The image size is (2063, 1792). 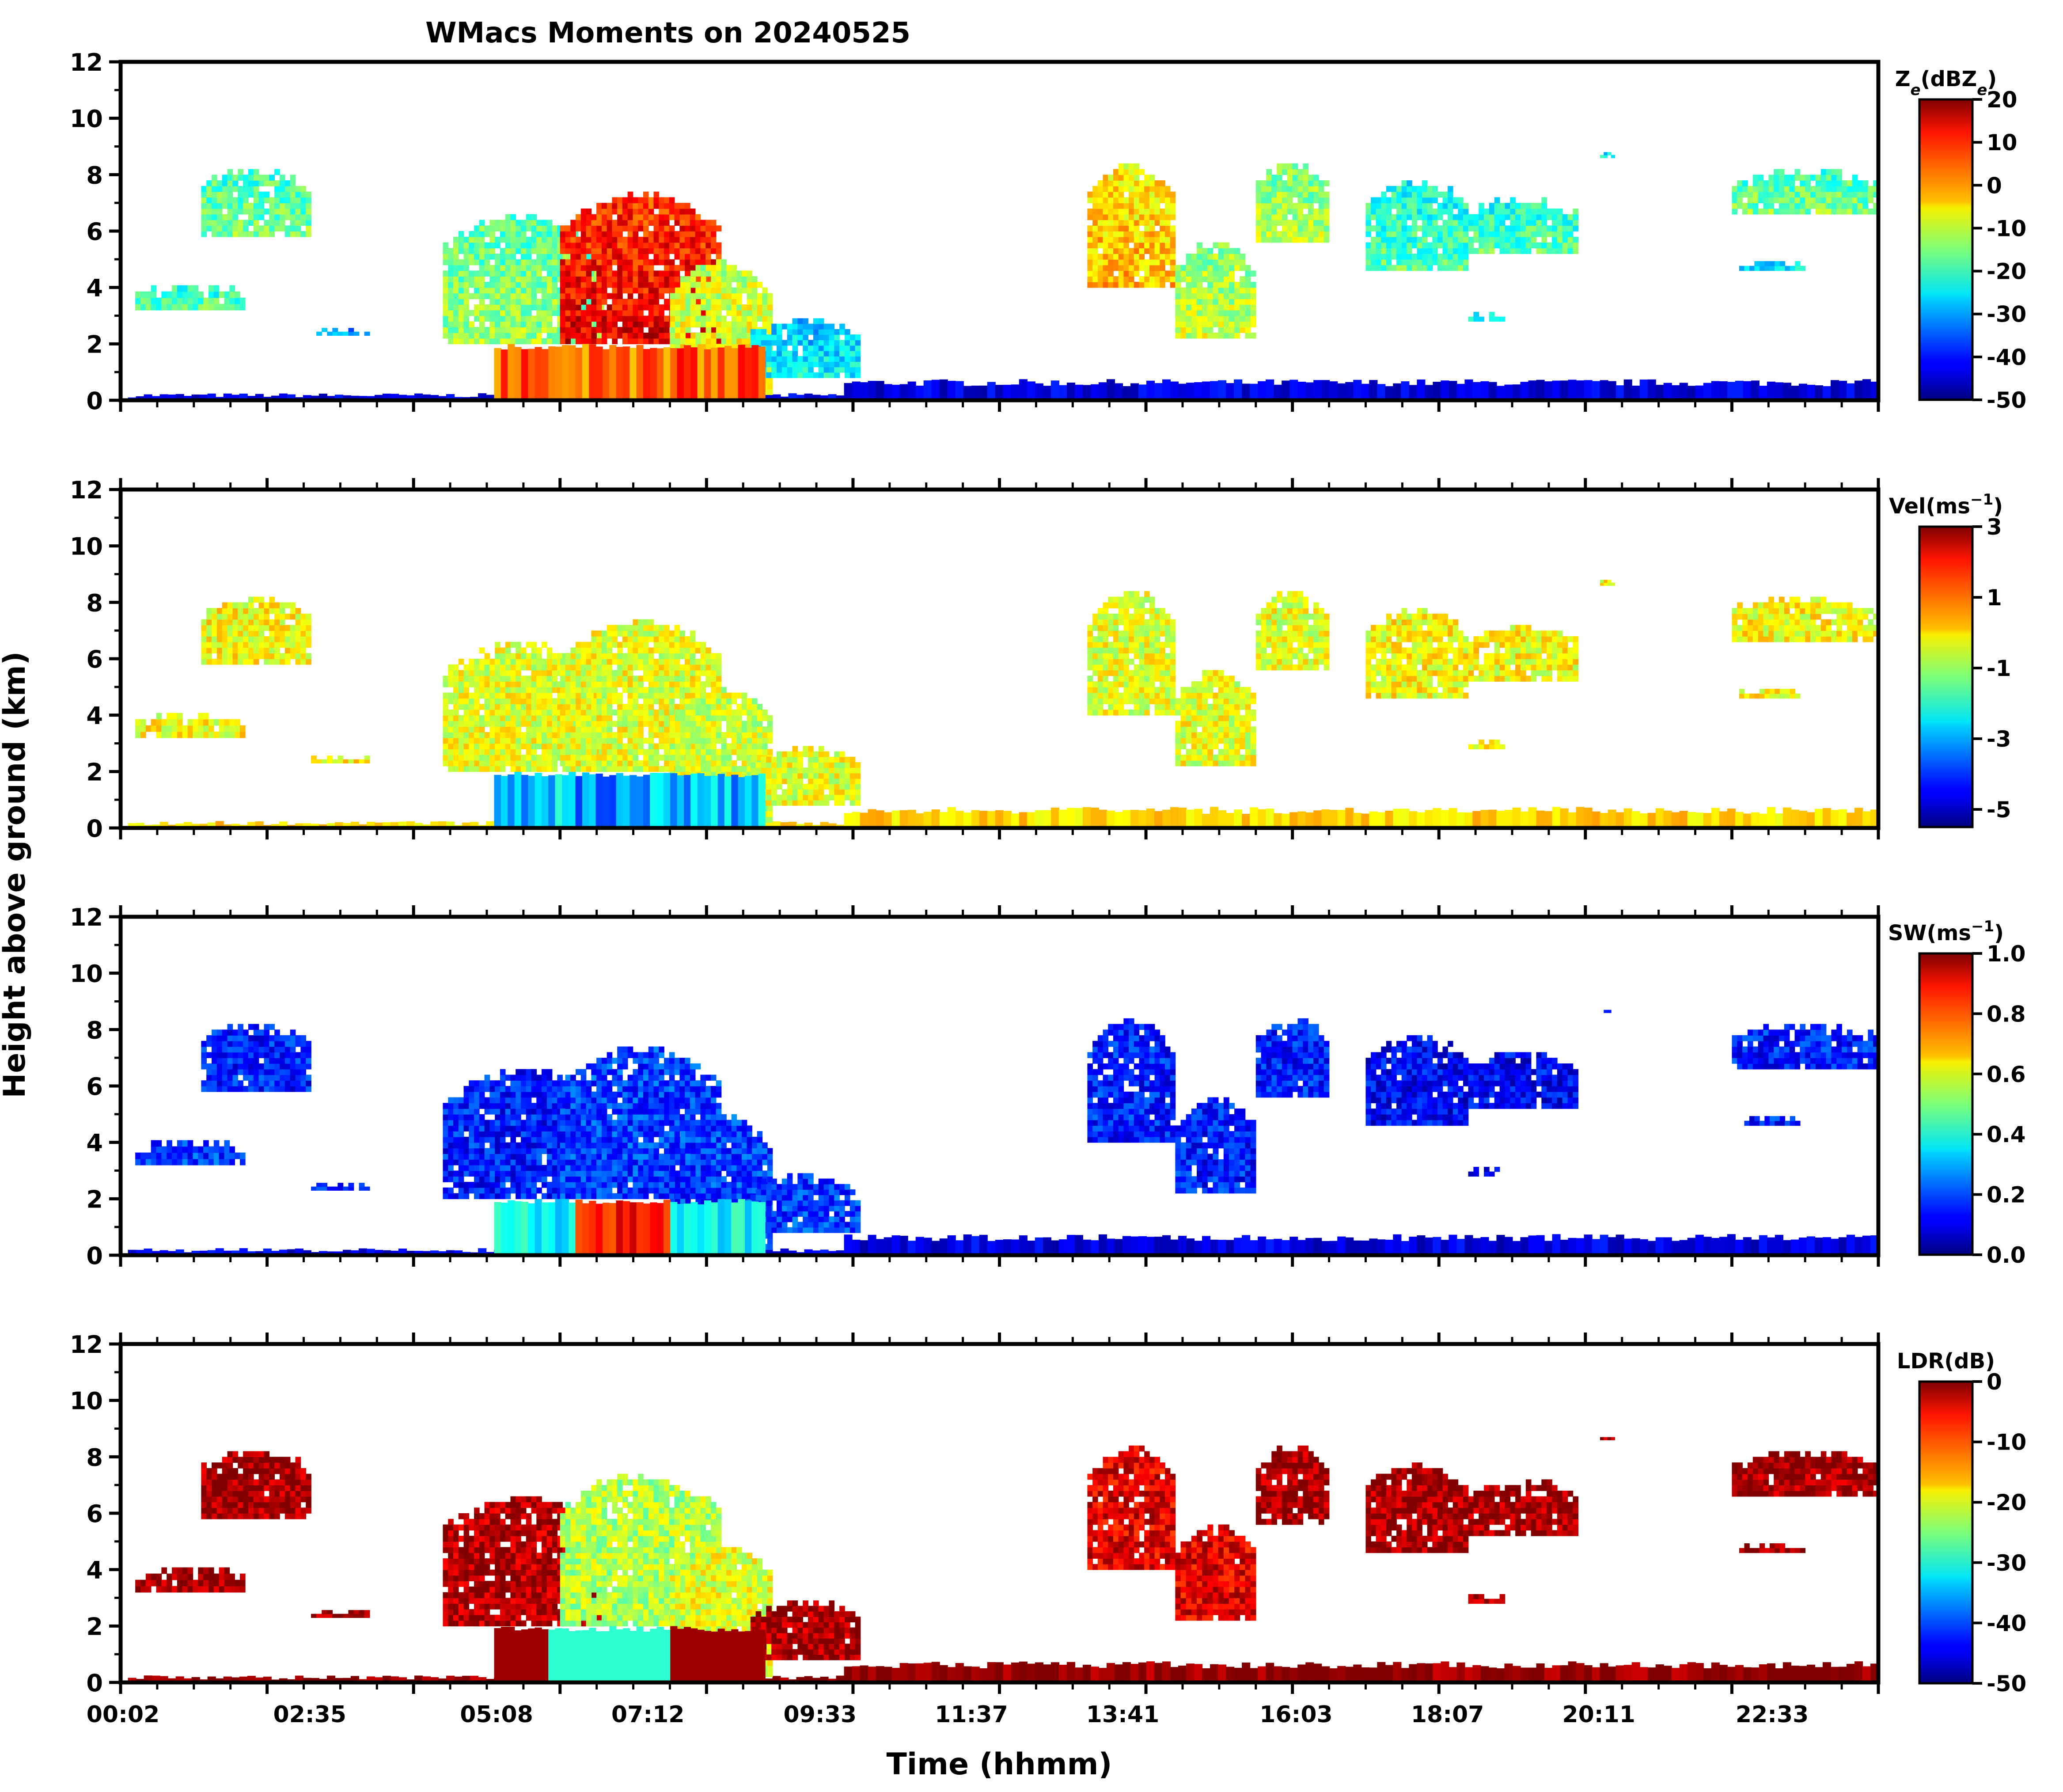 I want to click on rain-cell, so click(x=606, y=374).